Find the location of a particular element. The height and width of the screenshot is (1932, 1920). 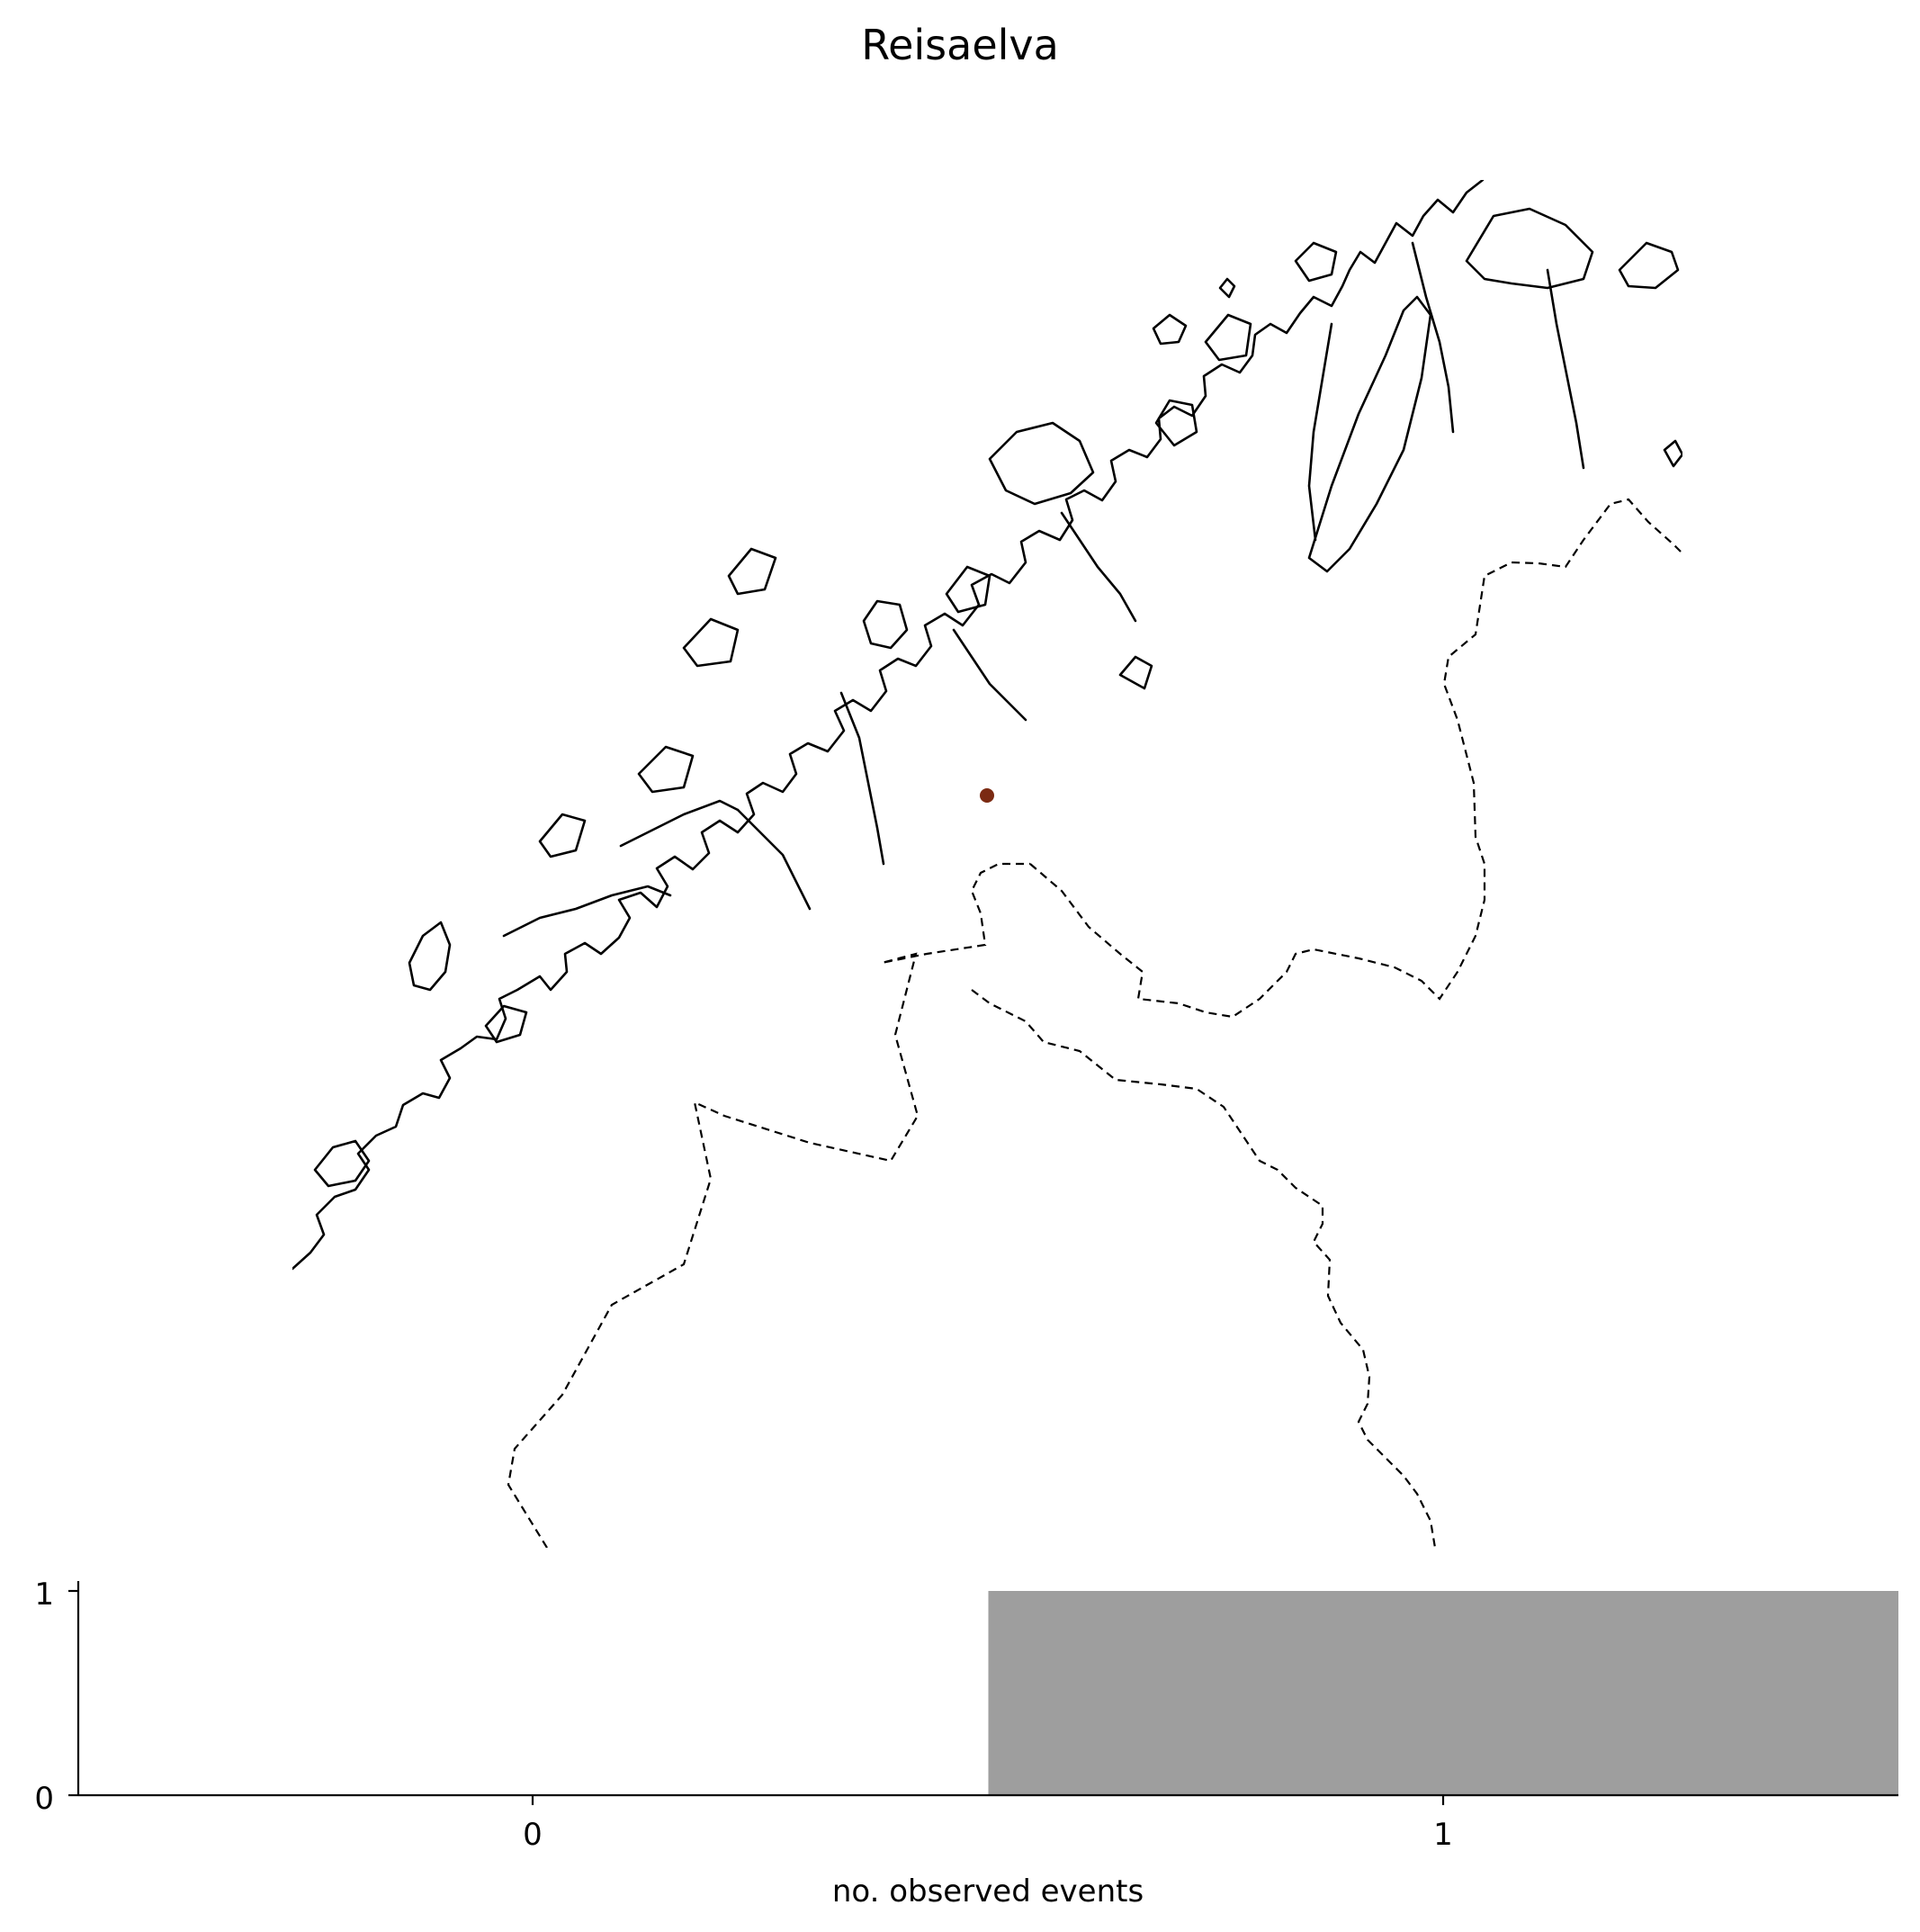

border-norway-sweden is located at coordinates (769, 1205).